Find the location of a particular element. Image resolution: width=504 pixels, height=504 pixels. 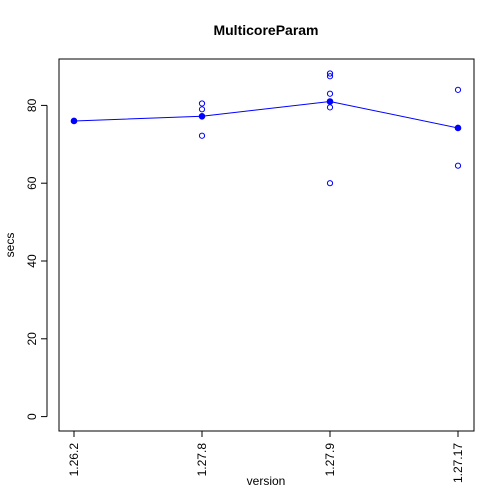

y-tick-label: 0 is located at coordinates (32, 416).